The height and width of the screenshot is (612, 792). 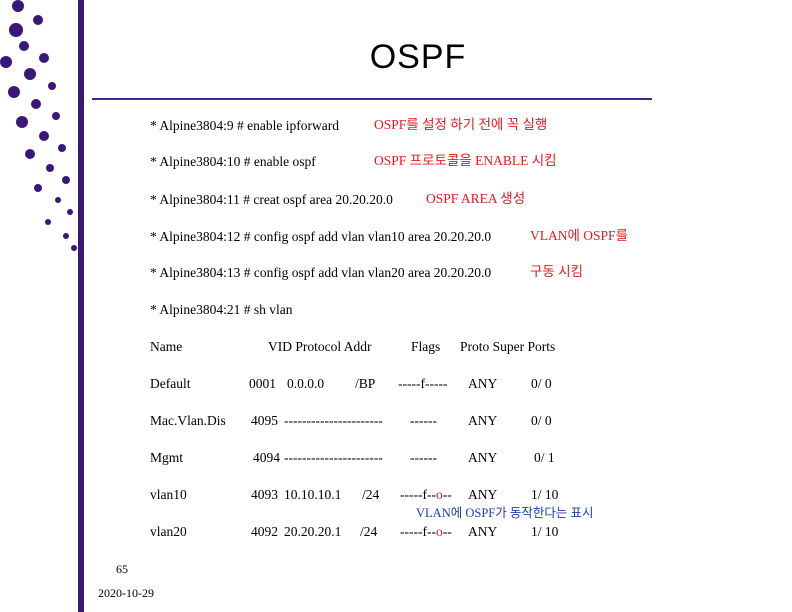 I want to click on row-vlan10-mask: /24, so click(x=371, y=494).